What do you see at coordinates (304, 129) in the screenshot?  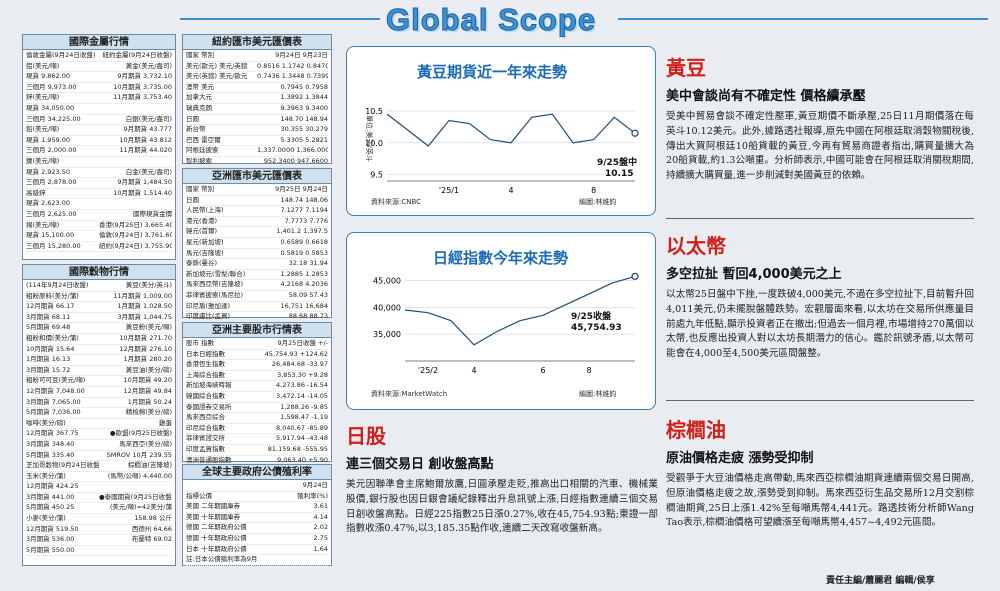 I see `table-cell: 30.355 30.279` at bounding box center [304, 129].